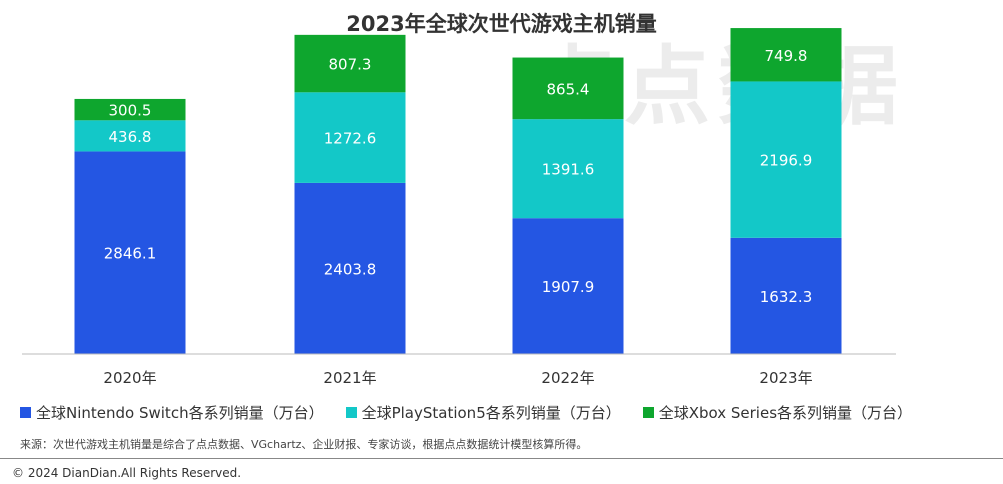  I want to click on legend-item-0: 全球Nintendo Switch各系列销量（万台）, so click(172, 412).